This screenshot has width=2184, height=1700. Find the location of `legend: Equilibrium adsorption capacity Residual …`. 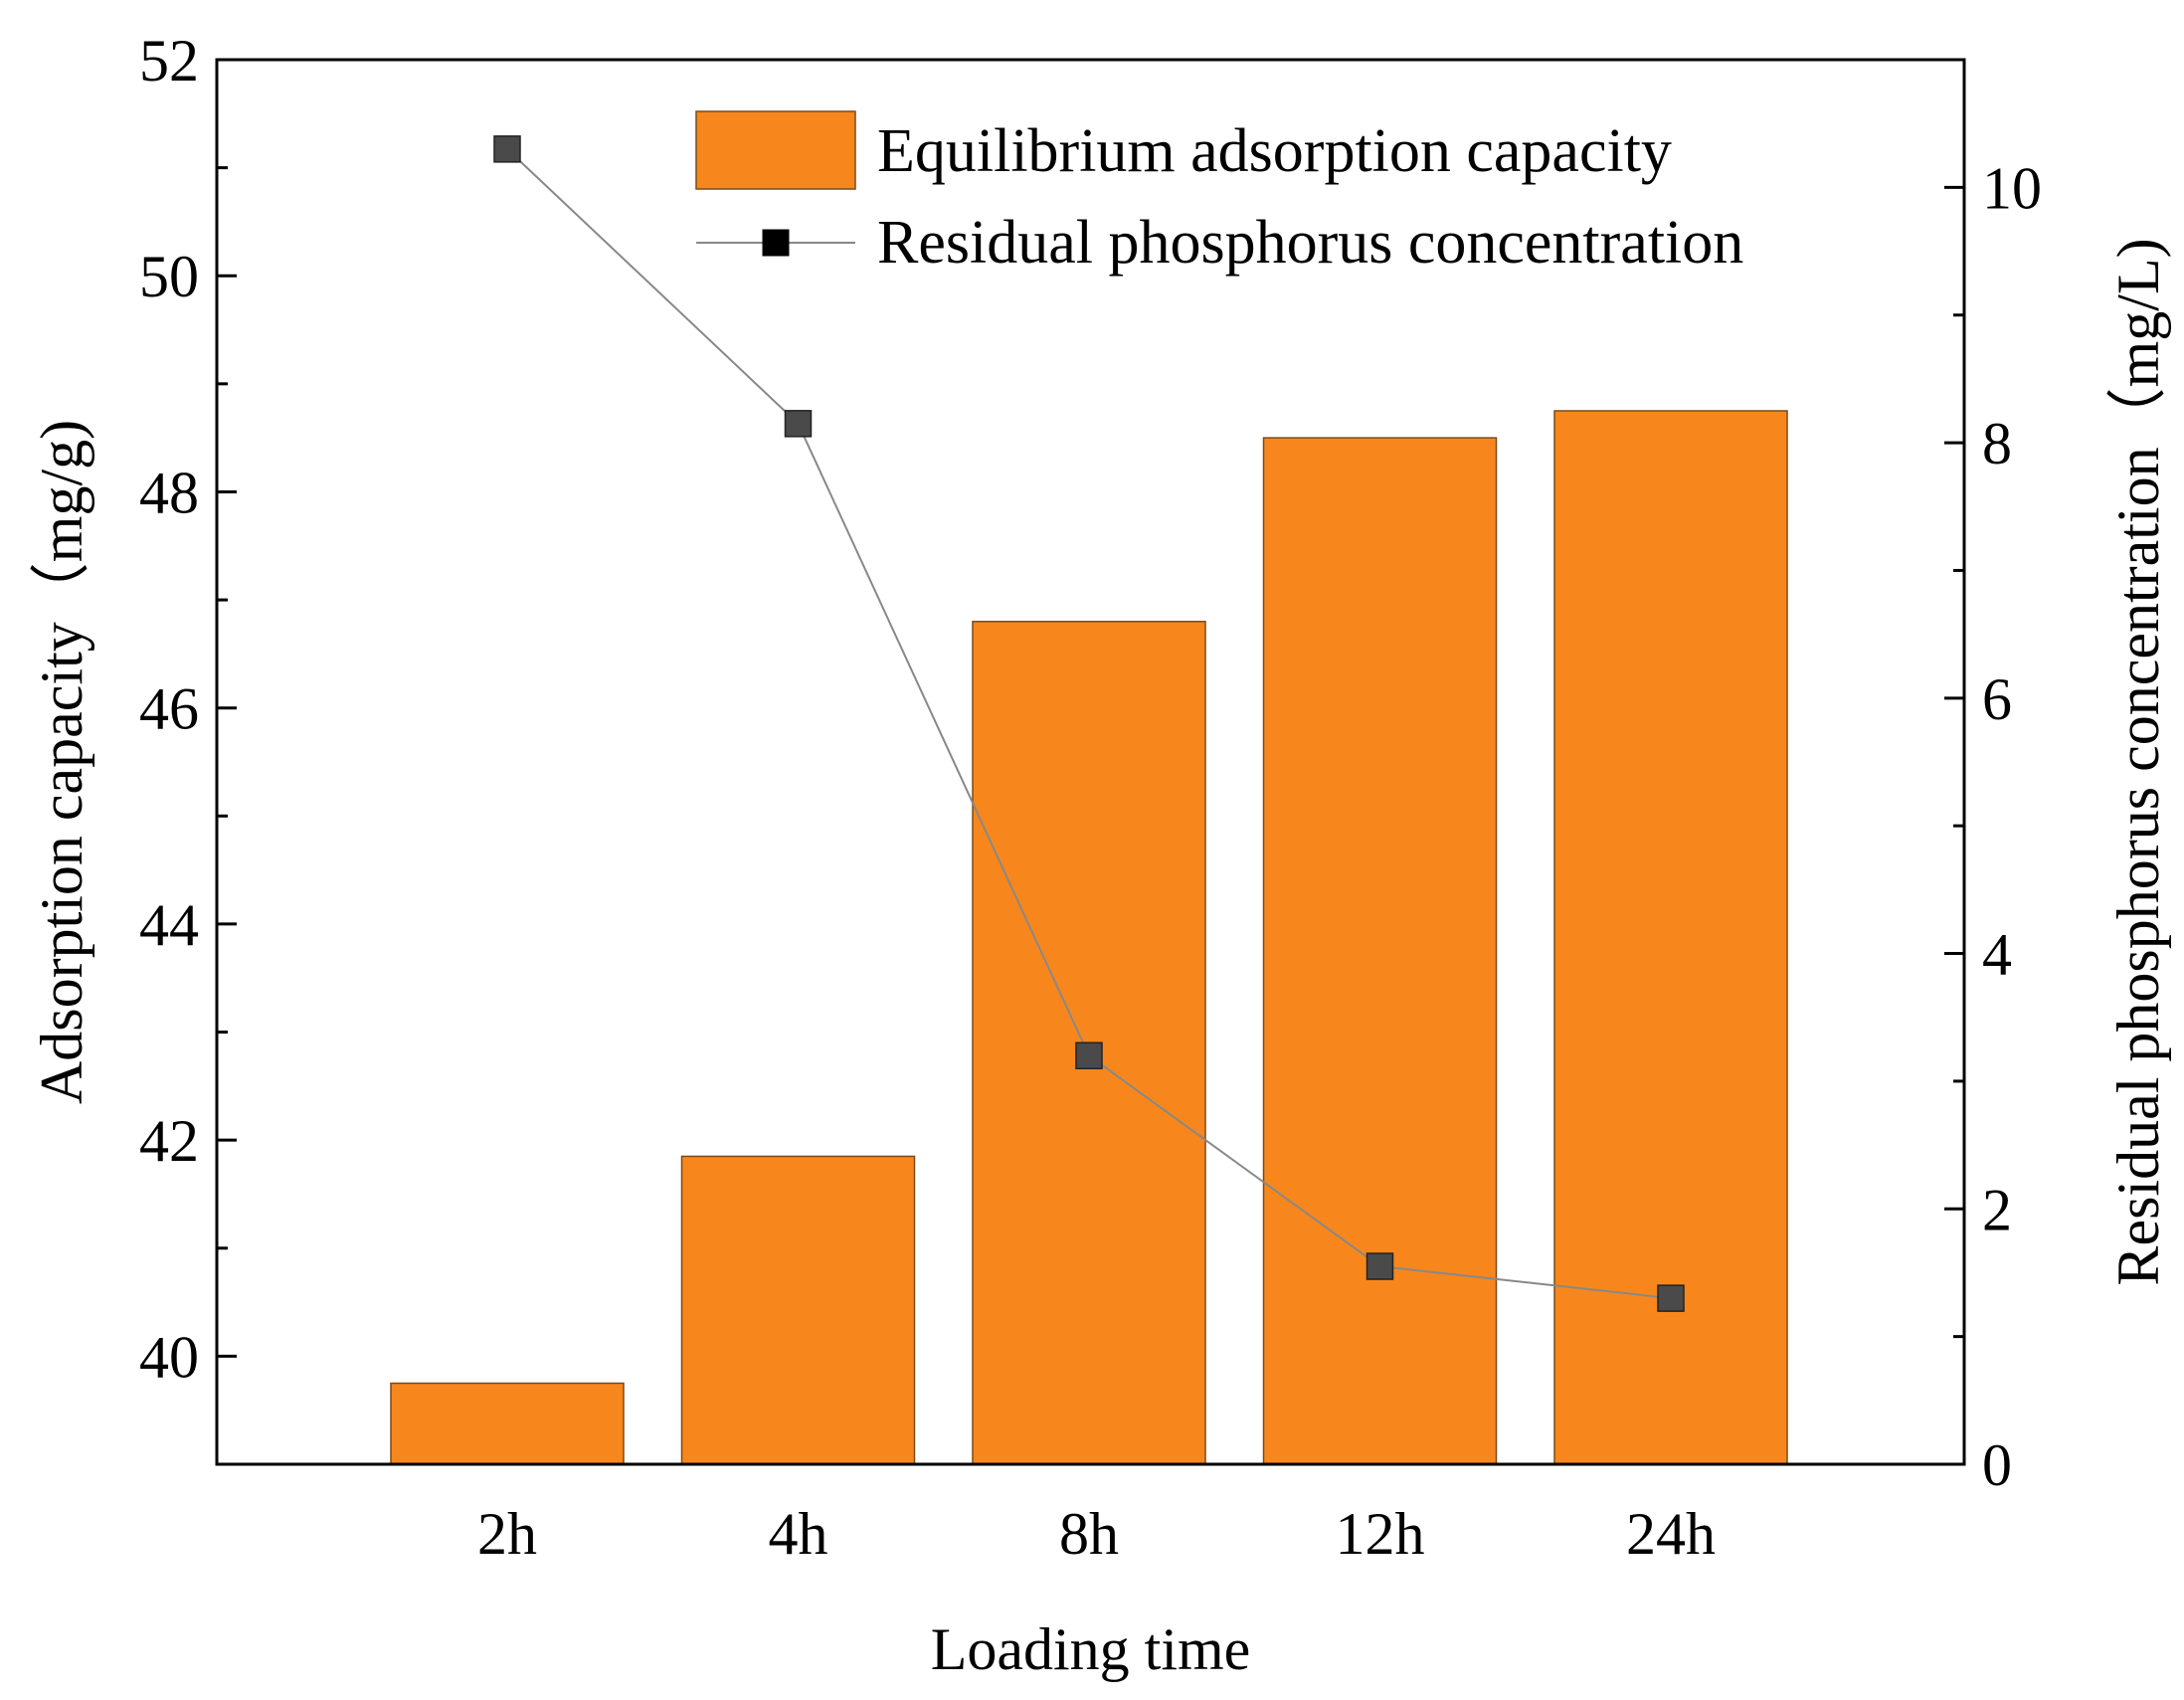

legend: Equilibrium adsorption capacity Residual … is located at coordinates (1219, 193).